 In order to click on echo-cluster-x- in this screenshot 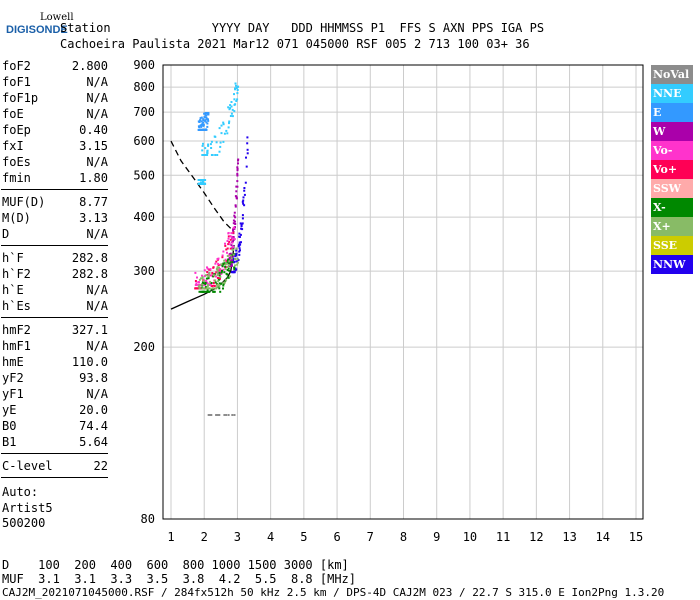, I will do `click(218, 268)`.